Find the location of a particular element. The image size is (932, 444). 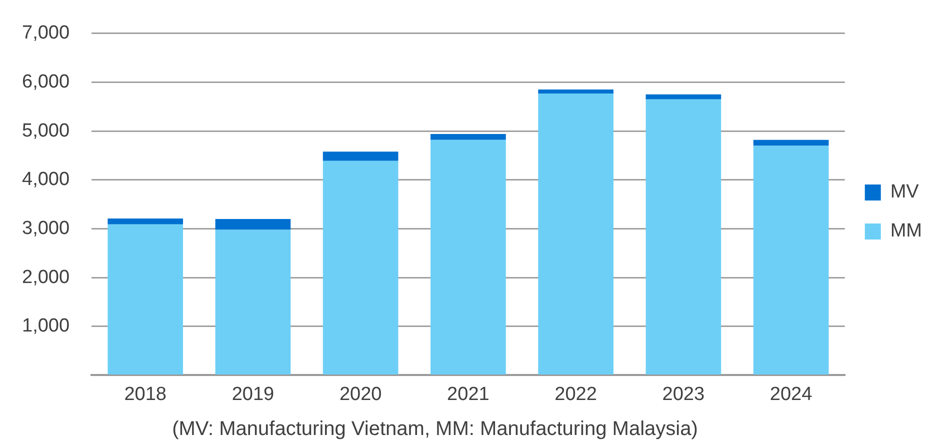

x-tick-label: 2021 is located at coordinates (468, 394).